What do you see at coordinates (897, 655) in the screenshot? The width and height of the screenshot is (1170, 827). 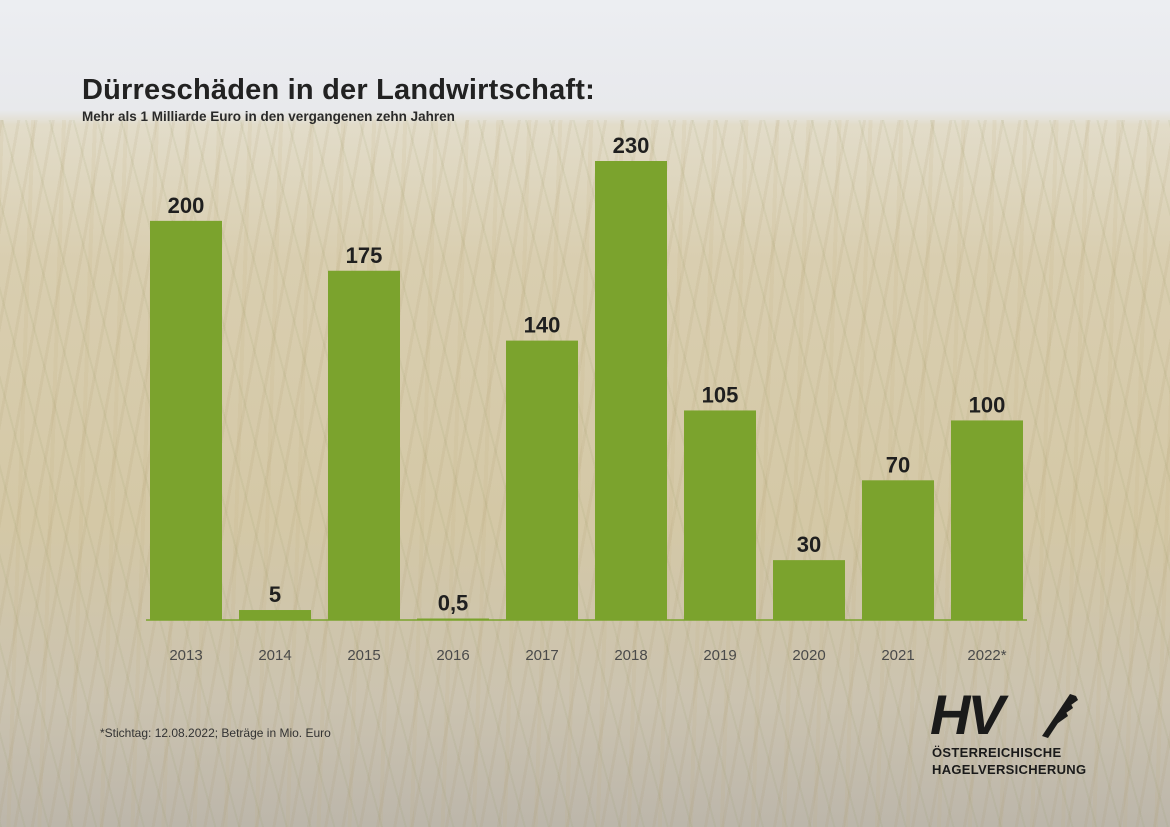 I see `x-tick-label-2021: 2021` at bounding box center [897, 655].